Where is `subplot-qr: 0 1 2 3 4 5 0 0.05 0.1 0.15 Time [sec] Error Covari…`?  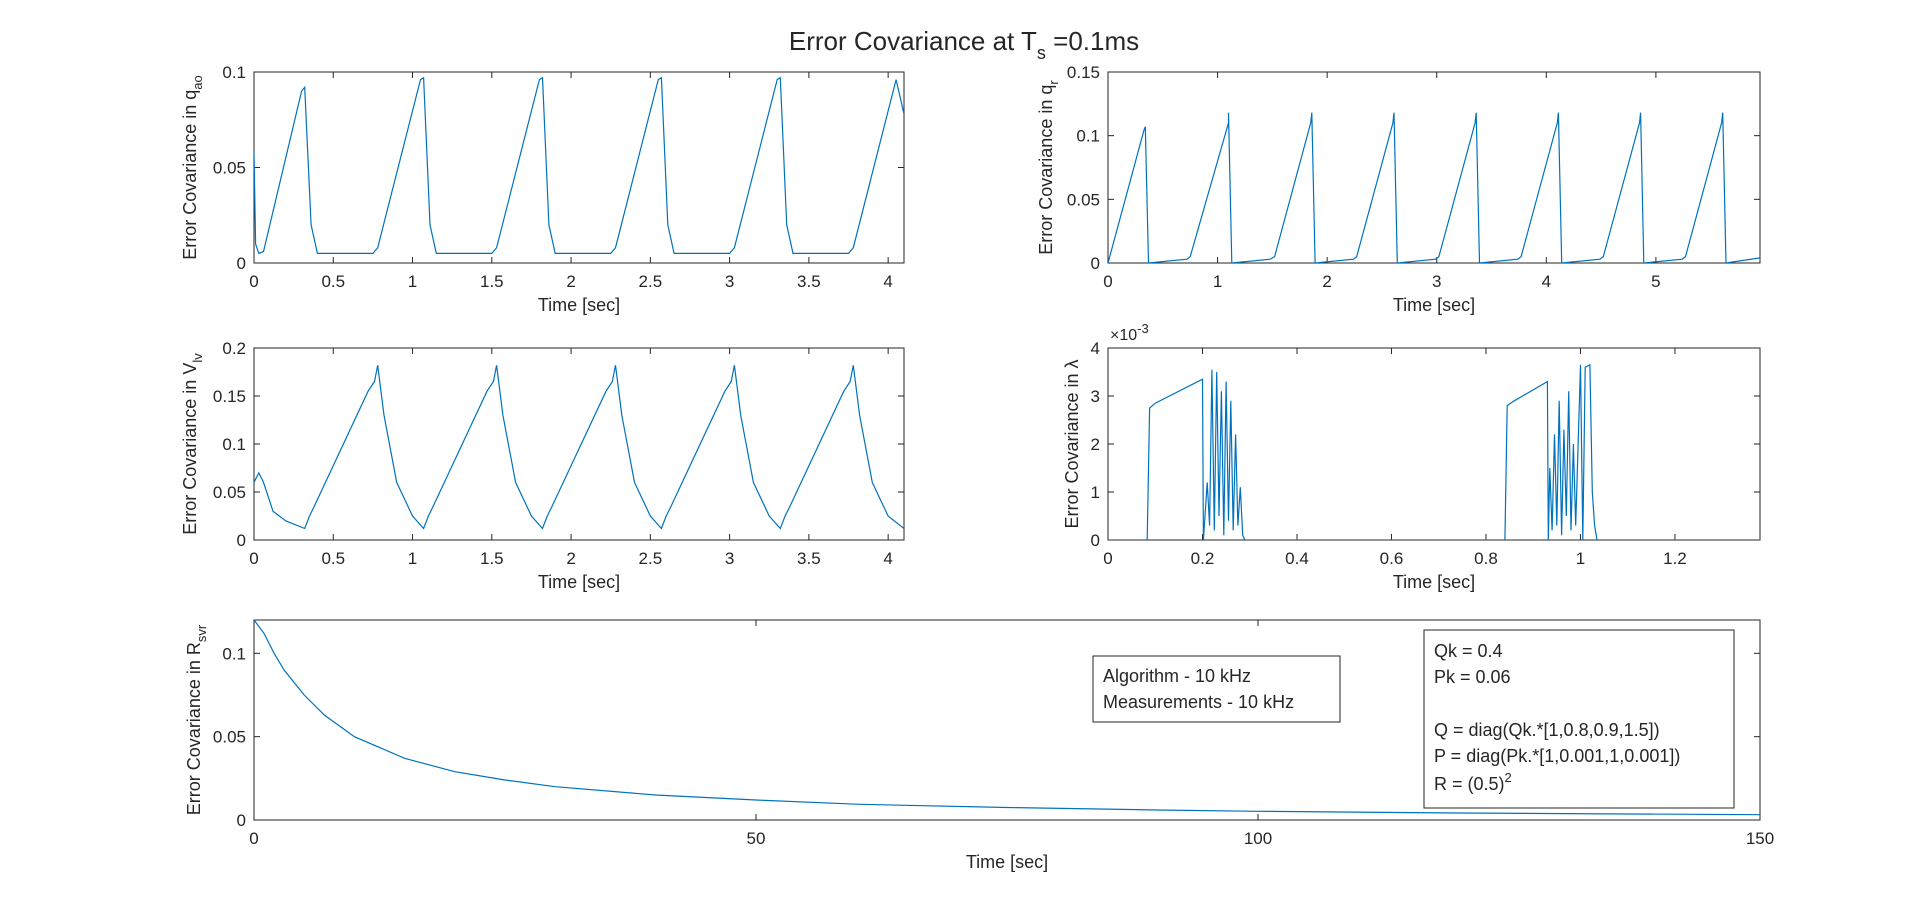 subplot-qr: 0 1 2 3 4 5 0 0.05 0.1 0.15 Time [sec] Error Covari… is located at coordinates (1398, 189).